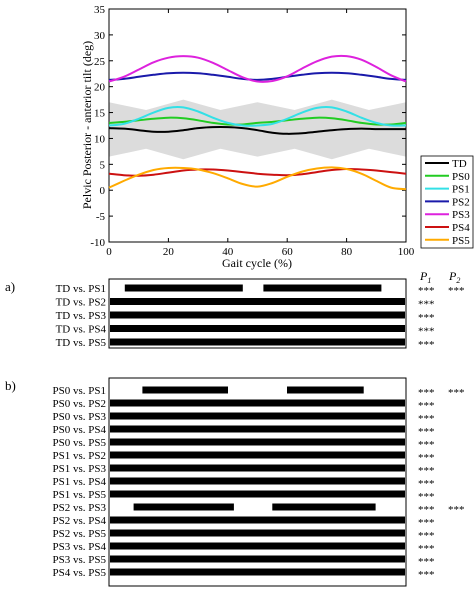 This screenshot has width=474, height=591. Describe the element at coordinates (100, 36) in the screenshot. I see `y-tick-label: 30` at that location.